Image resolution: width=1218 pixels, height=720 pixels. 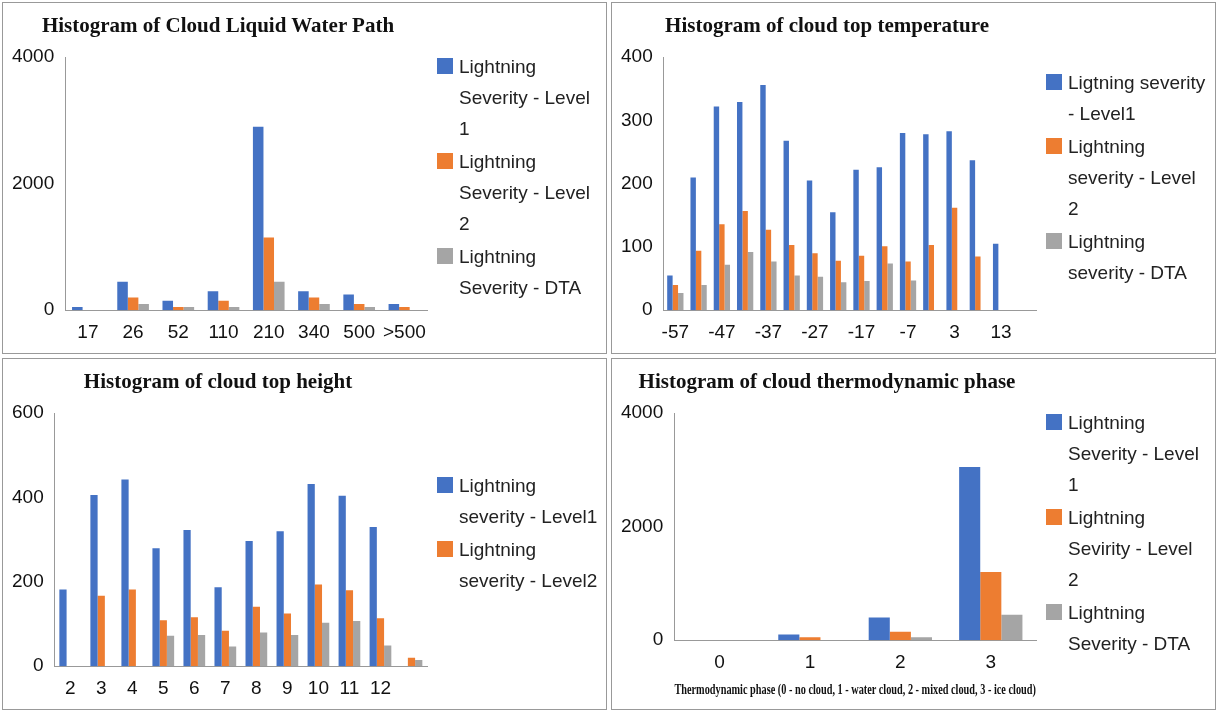 I want to click on y-tick-label: 4000, so click(x=33, y=55).